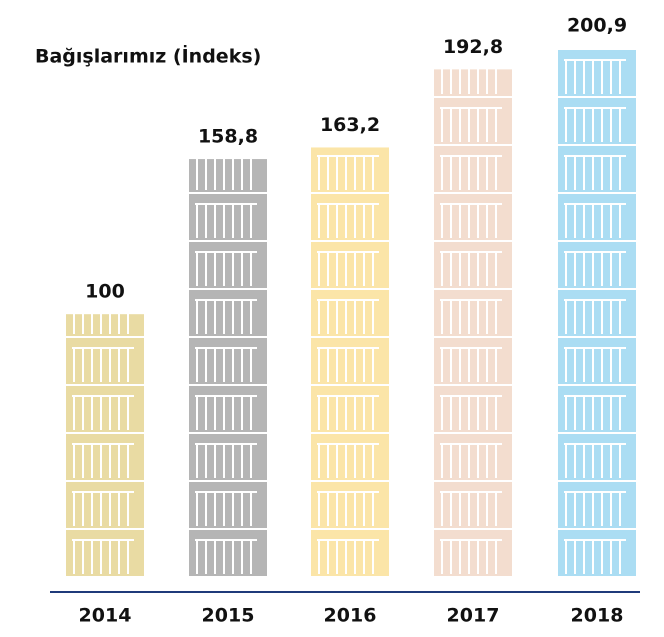 This screenshot has width=664, height=637. Describe the element at coordinates (473, 47) in the screenshot. I see `value-label: 192,8` at that location.